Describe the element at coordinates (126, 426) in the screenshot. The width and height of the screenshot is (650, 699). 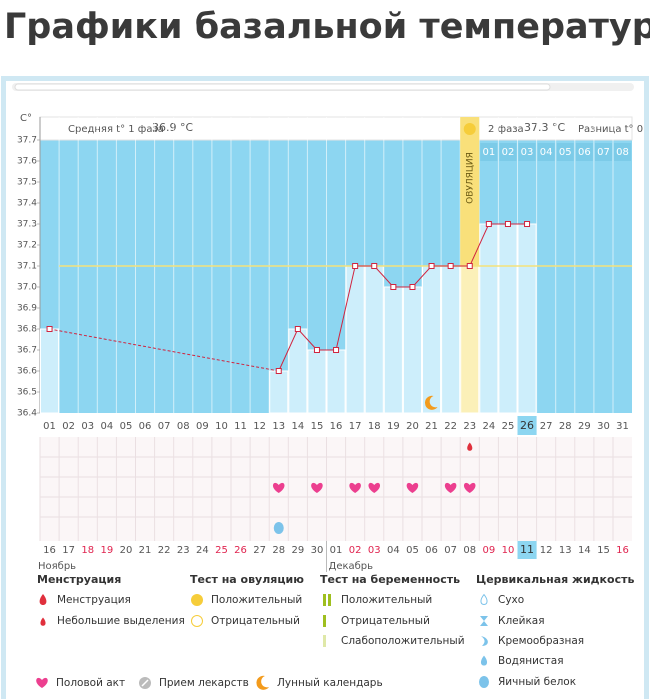
I see `x-tick-label: 05` at that location.